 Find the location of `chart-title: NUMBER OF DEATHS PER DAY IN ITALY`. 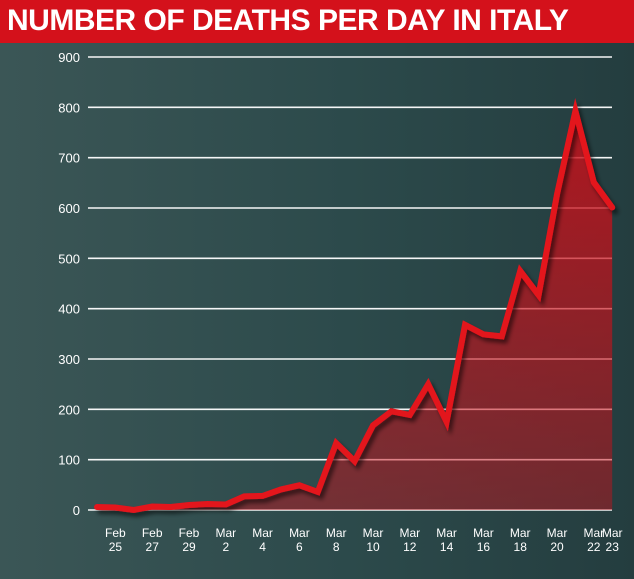

chart-title: NUMBER OF DEATHS PER DAY IN ITALY is located at coordinates (288, 20).